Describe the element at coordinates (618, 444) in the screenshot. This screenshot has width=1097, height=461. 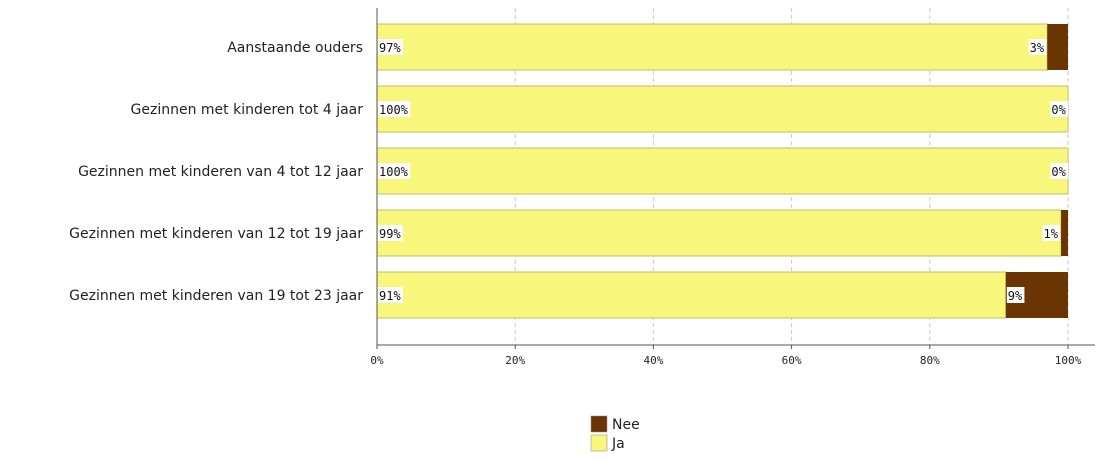
I see `legend-label-ja: Ja` at that location.